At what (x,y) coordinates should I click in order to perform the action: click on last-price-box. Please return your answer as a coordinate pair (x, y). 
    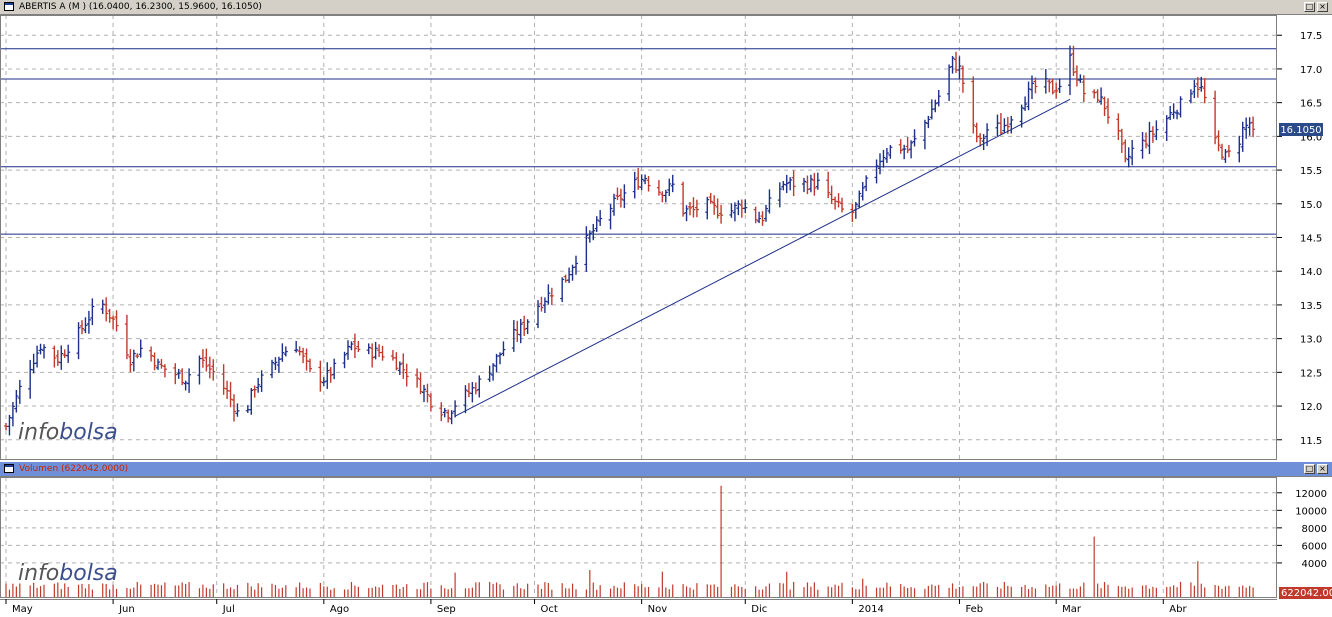
    Looking at the image, I should click on (1301, 129).